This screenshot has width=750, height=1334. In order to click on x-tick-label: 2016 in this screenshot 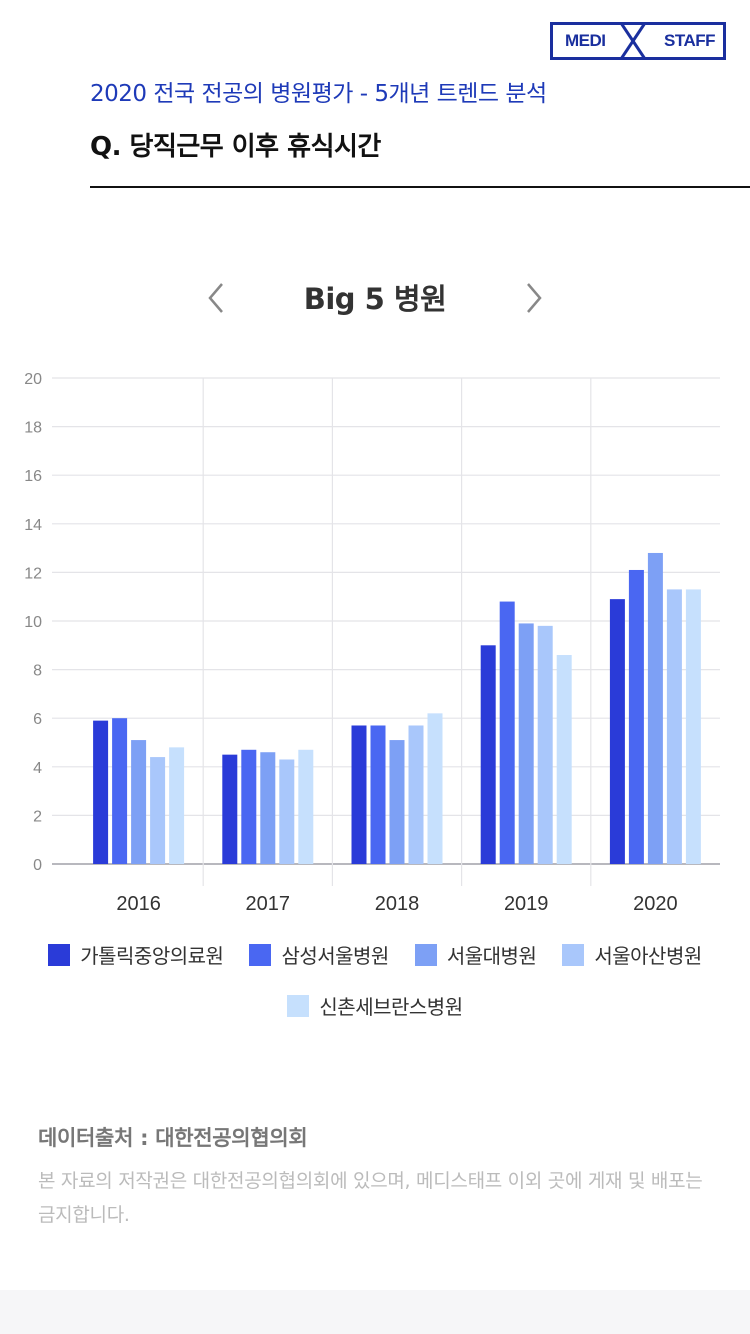, I will do `click(138, 904)`.